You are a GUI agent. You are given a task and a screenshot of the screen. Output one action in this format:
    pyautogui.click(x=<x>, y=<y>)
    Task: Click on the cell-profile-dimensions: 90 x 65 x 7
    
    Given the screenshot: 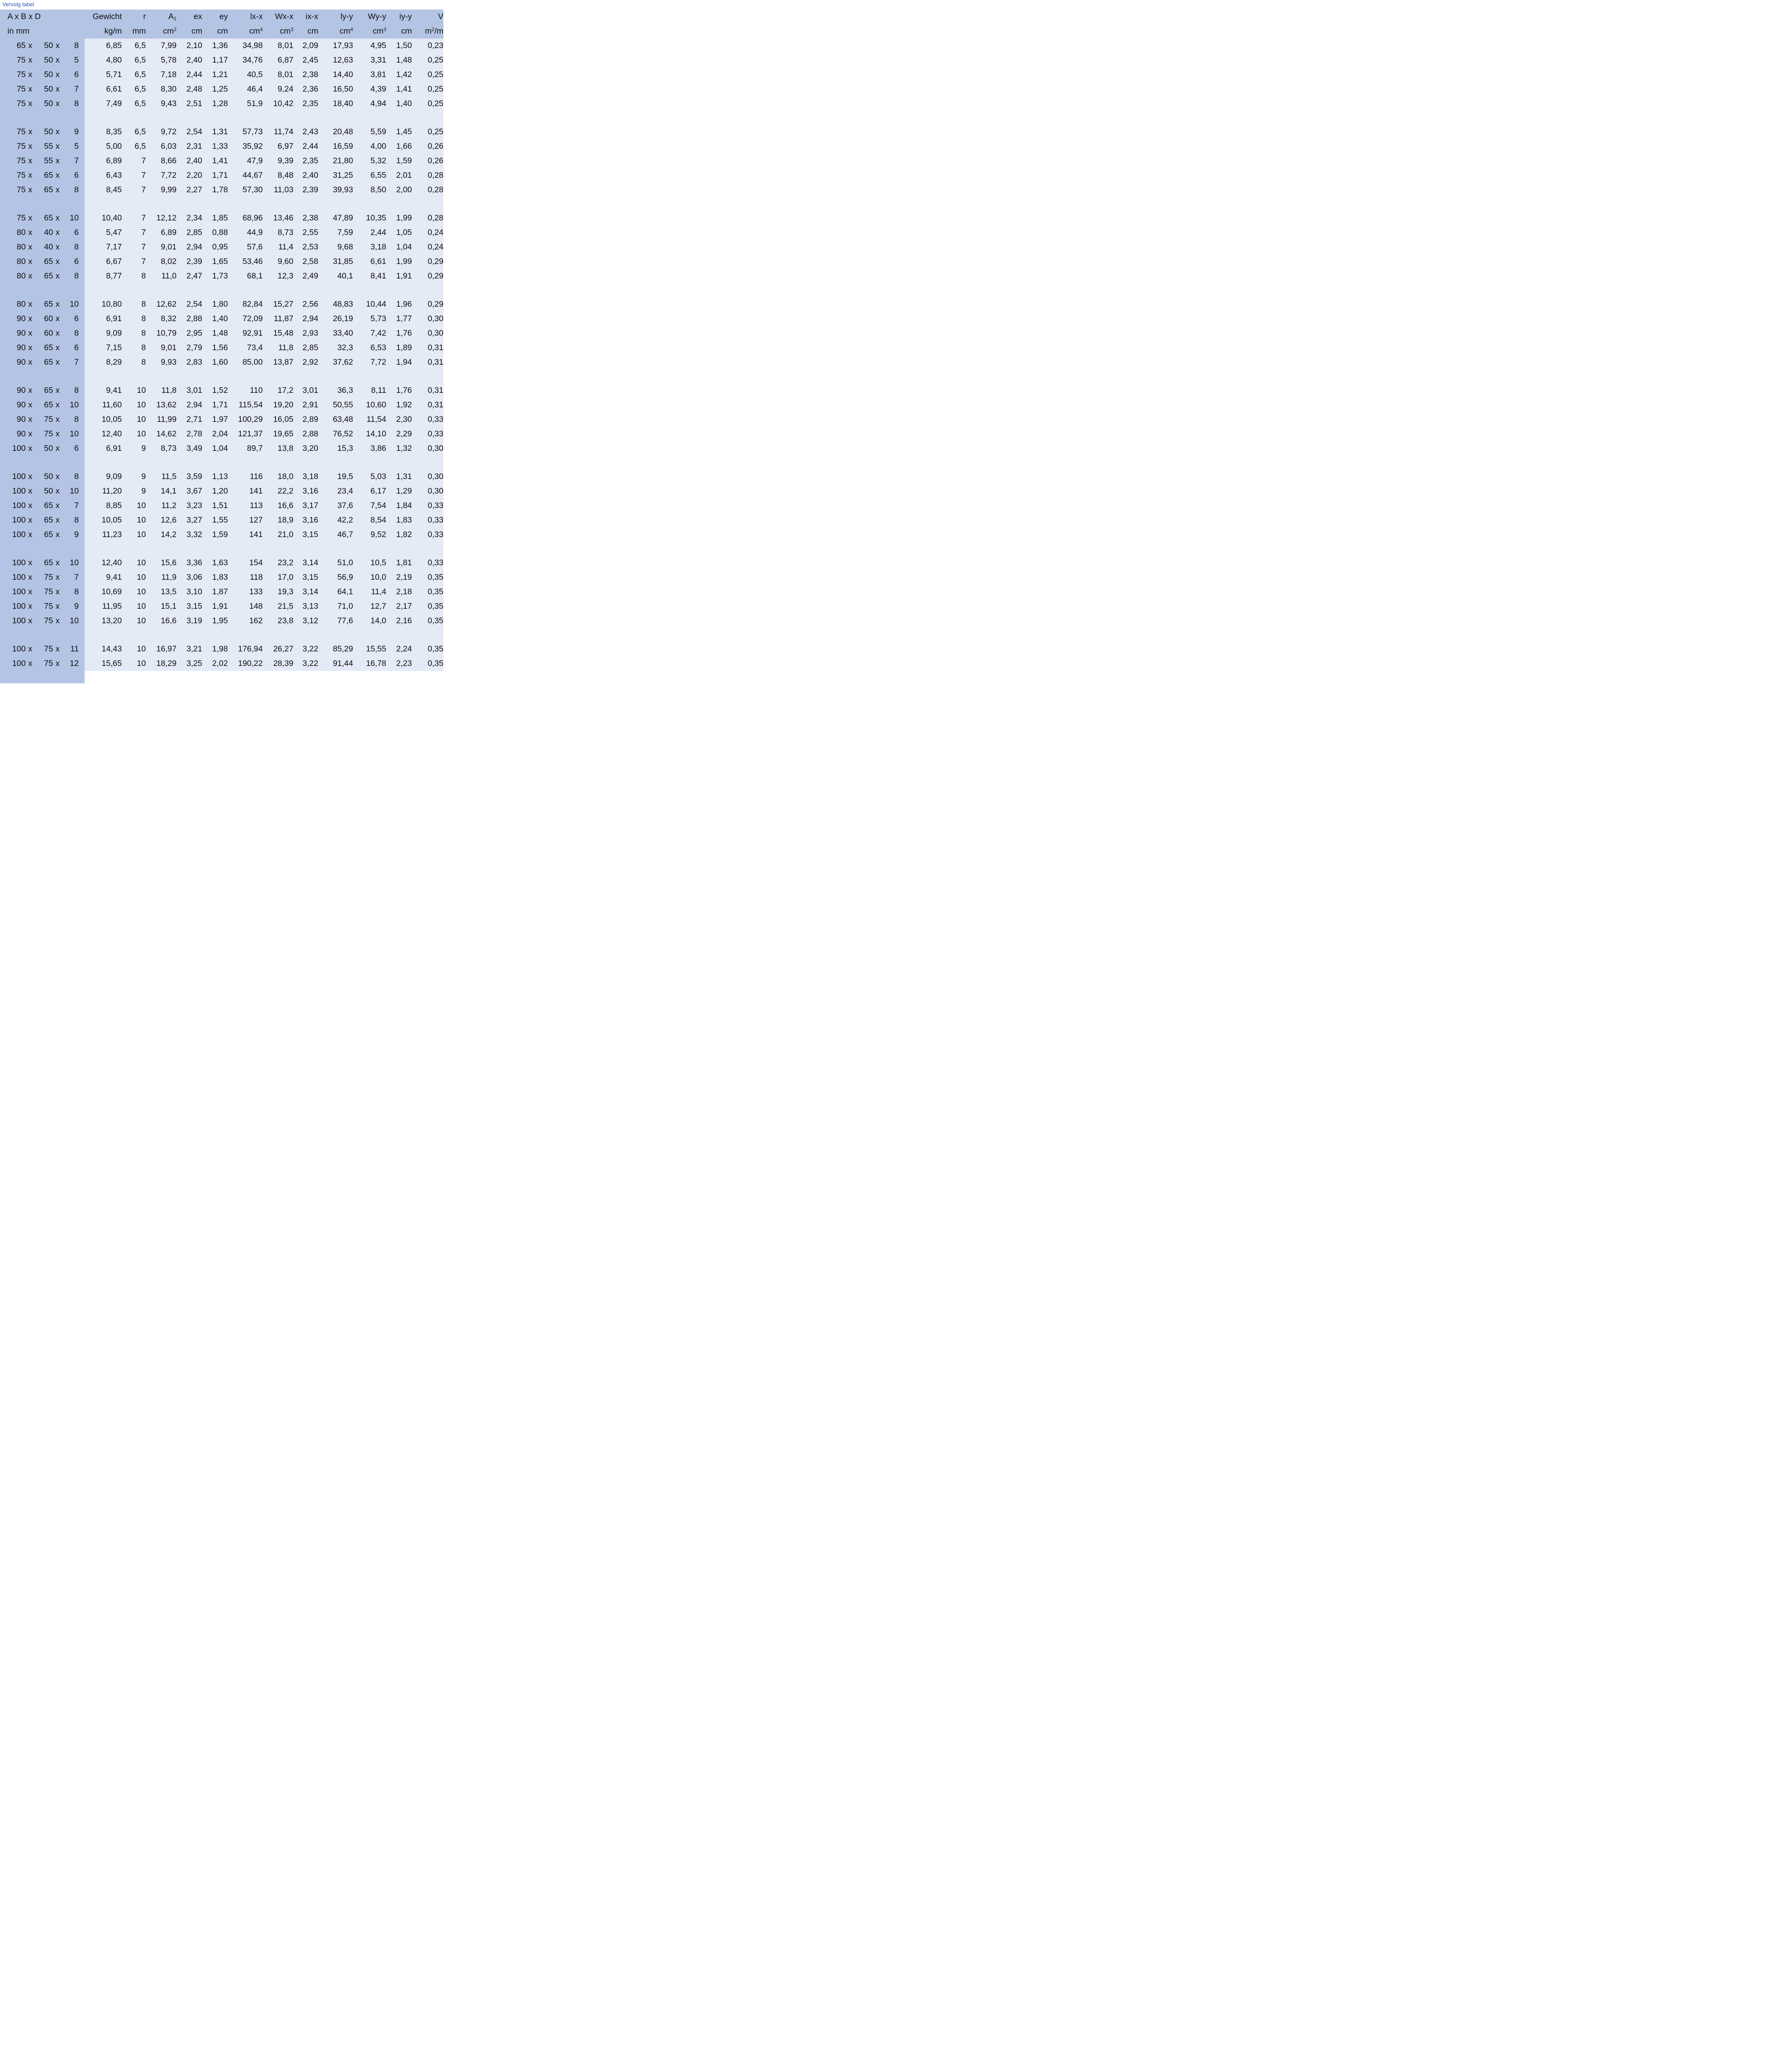 What is the action you would take?
    pyautogui.click(x=42, y=362)
    